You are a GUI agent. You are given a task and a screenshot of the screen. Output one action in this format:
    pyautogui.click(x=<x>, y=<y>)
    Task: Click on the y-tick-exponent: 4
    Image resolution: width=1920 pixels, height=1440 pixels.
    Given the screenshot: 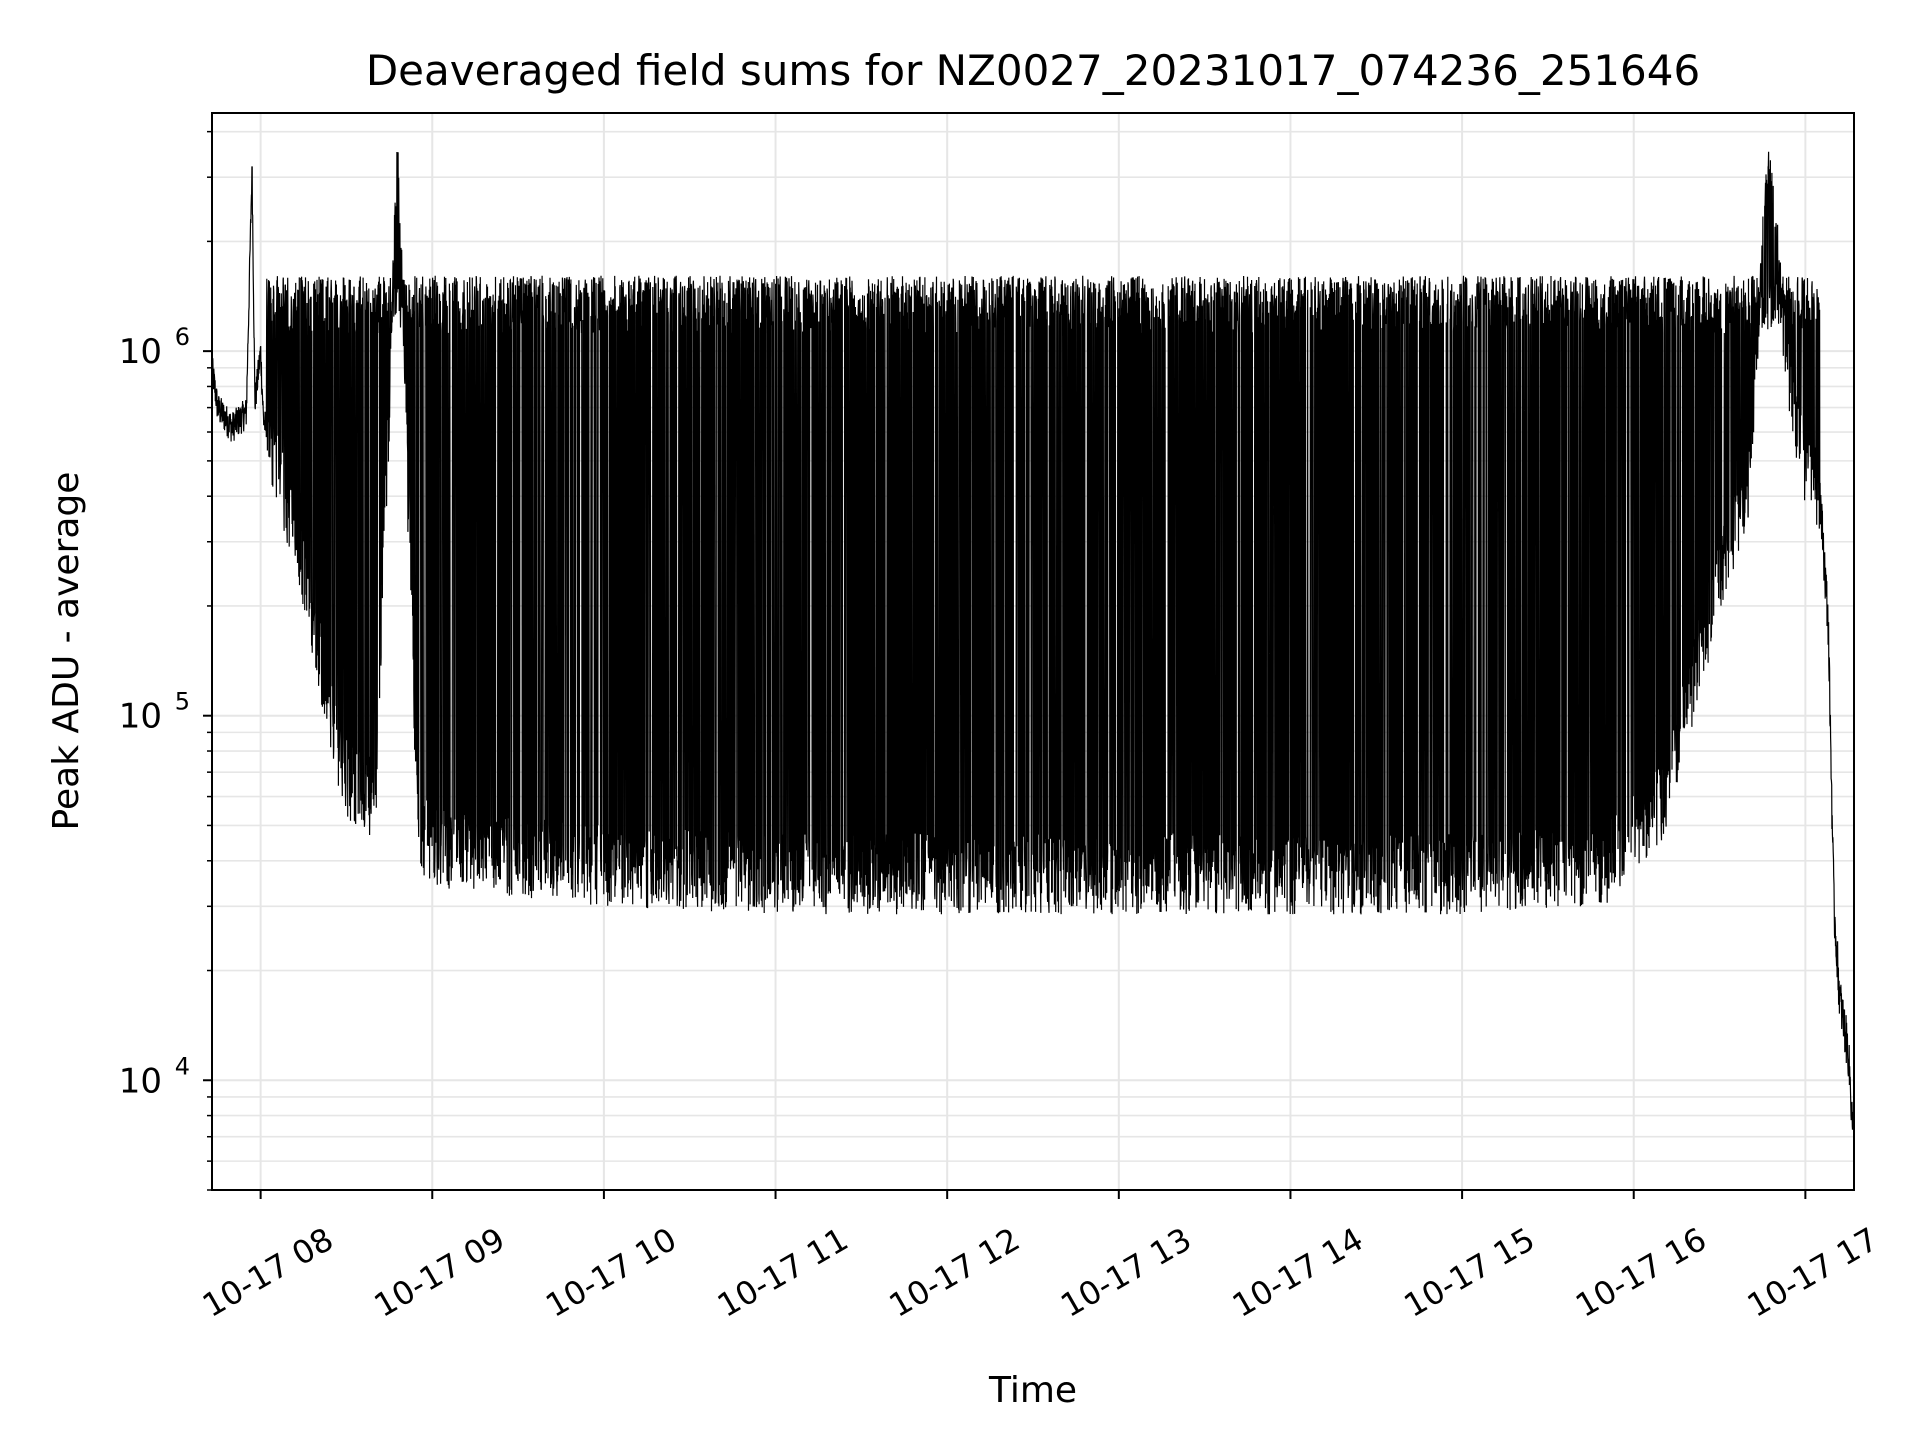 What is the action you would take?
    pyautogui.click(x=182, y=1066)
    